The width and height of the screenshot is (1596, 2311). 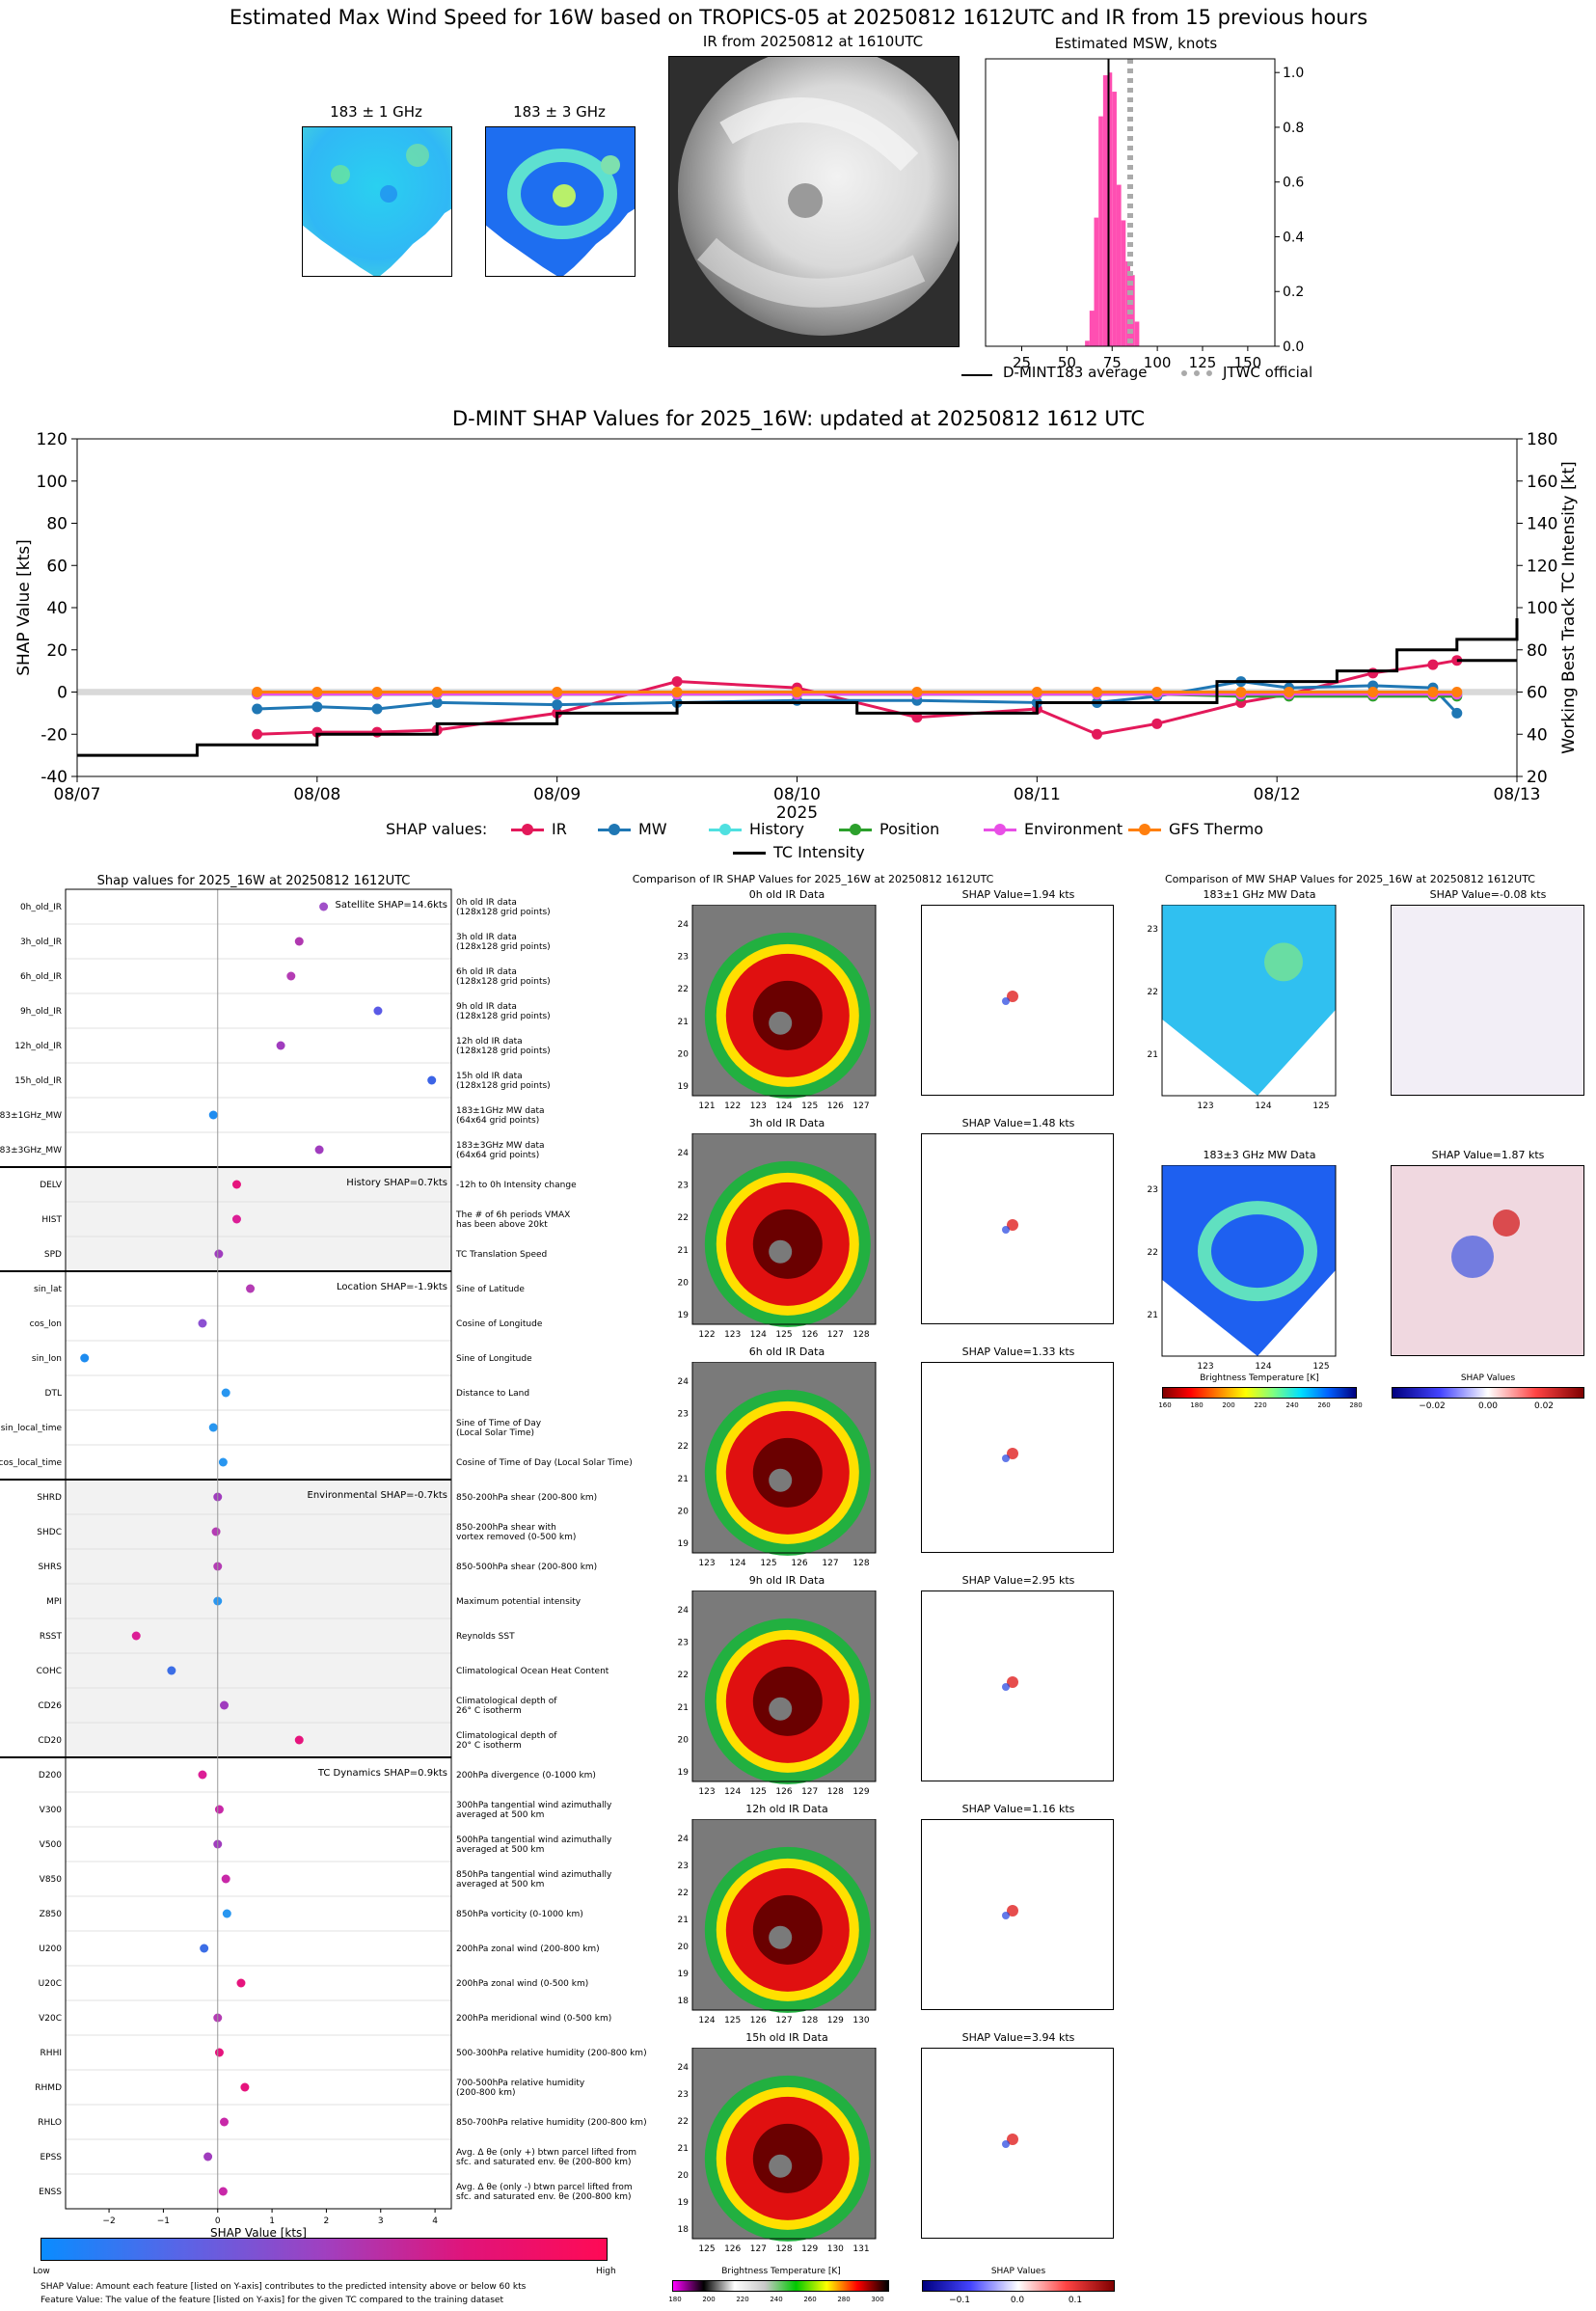 I want to click on feature-label: CD26, so click(x=50, y=1706).